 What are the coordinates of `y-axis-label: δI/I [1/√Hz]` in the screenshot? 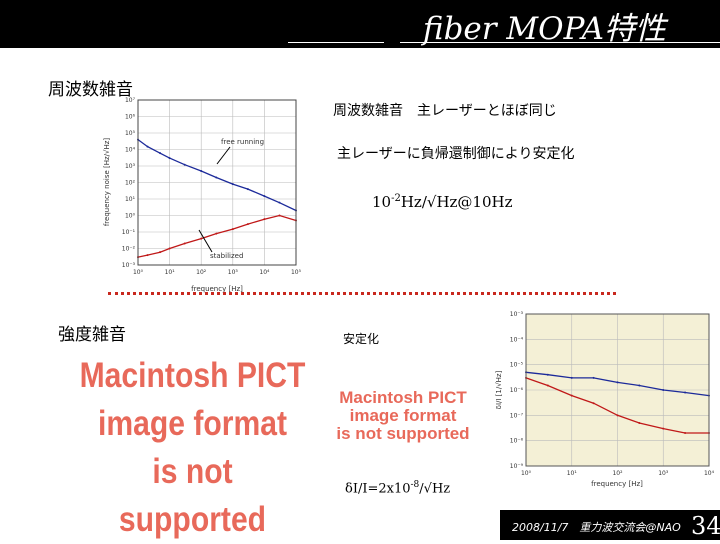 It's located at (499, 389).